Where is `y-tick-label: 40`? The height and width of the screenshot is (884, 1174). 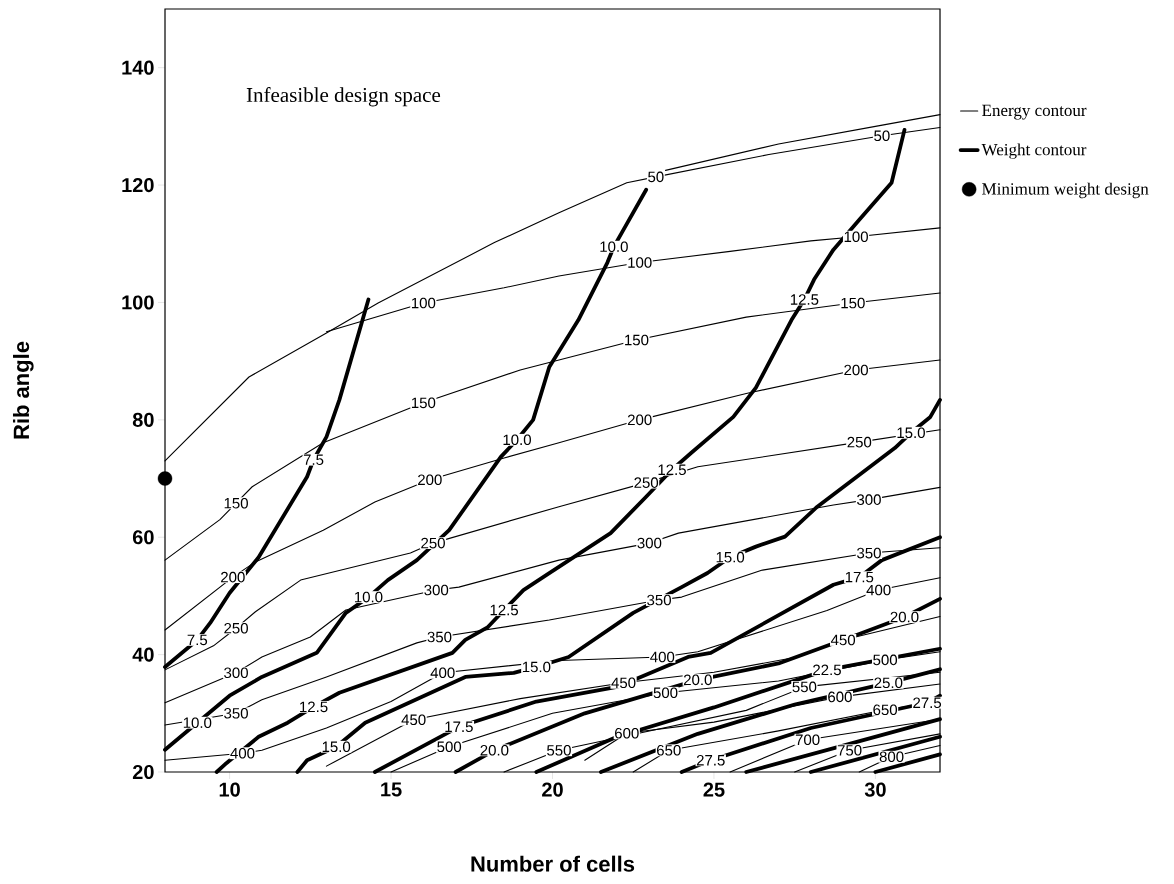 y-tick-label: 40 is located at coordinates (143, 654).